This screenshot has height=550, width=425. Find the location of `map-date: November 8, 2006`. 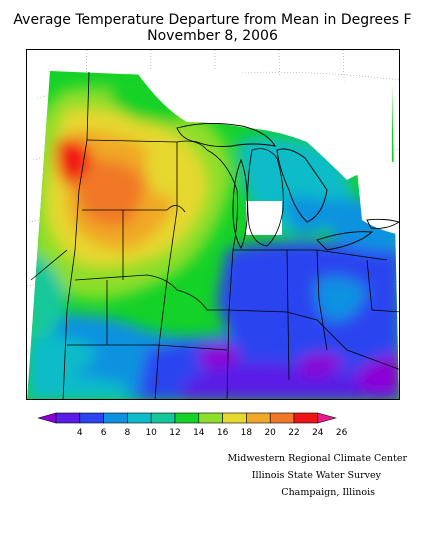

map-date: November 8, 2006 is located at coordinates (212, 36).